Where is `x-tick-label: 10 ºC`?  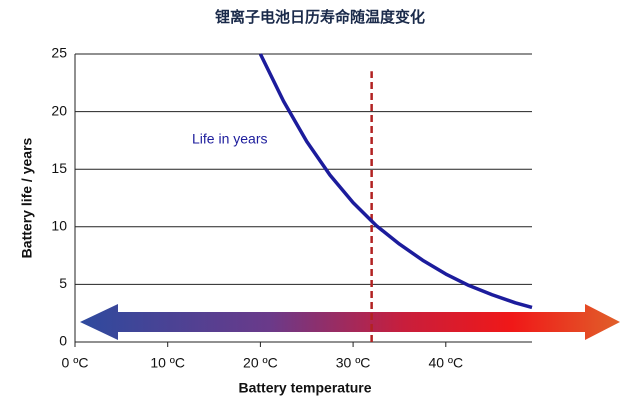 x-tick-label: 10 ºC is located at coordinates (167, 363).